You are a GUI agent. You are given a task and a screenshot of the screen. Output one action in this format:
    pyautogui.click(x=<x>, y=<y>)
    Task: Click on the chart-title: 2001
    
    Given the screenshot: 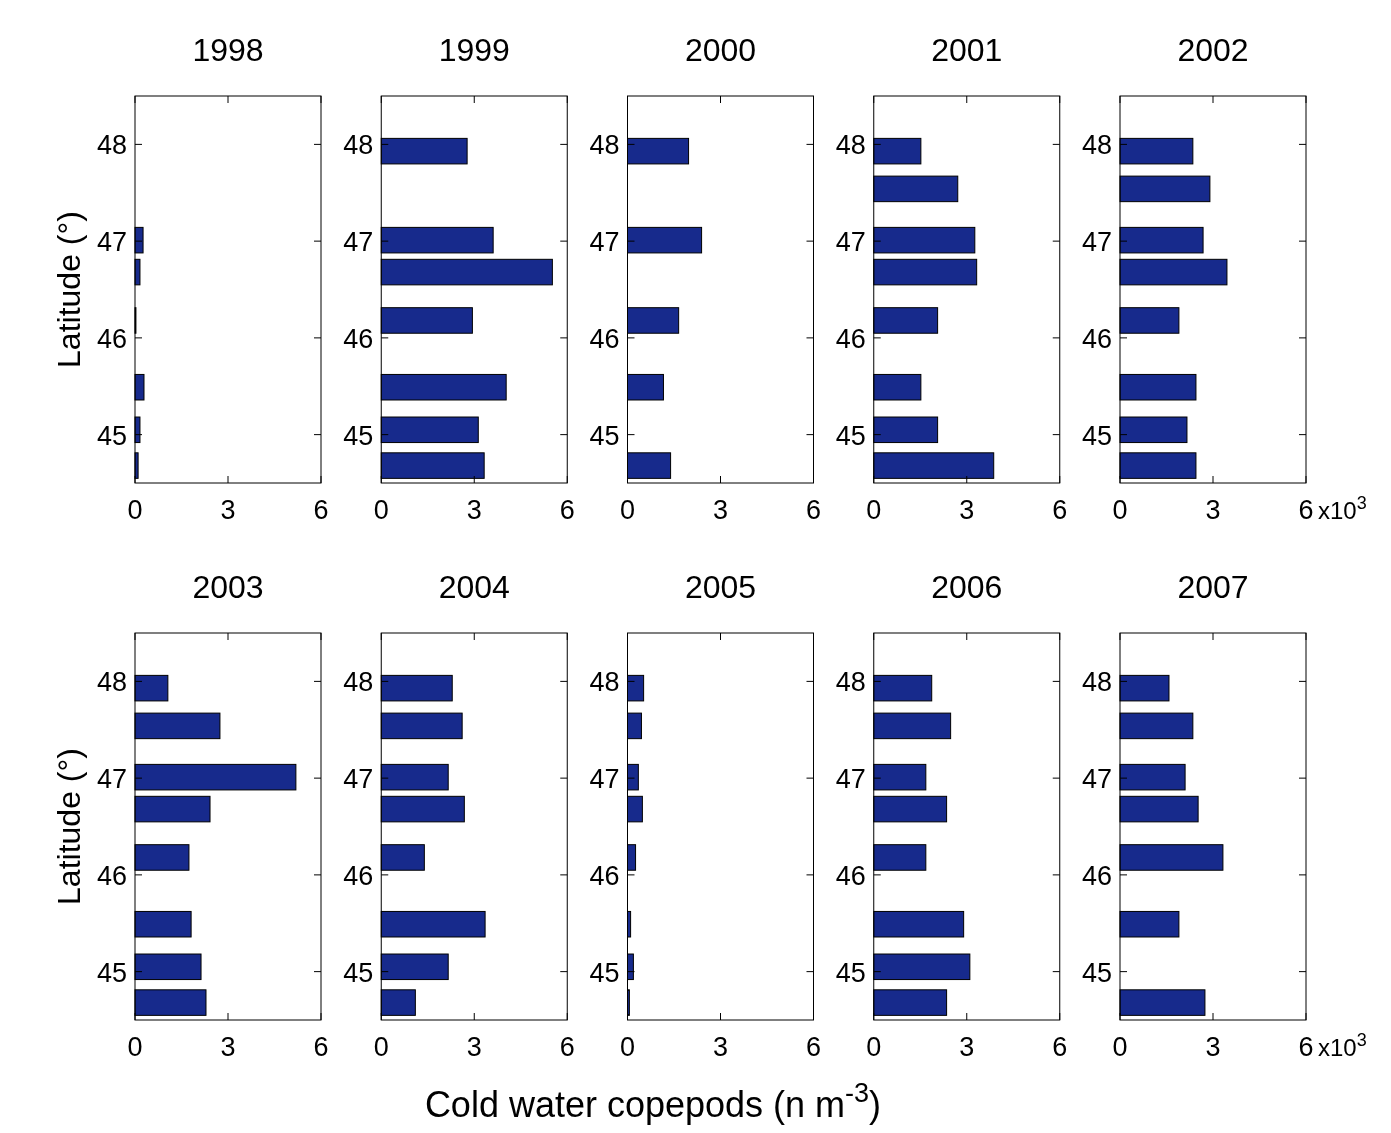 What is the action you would take?
    pyautogui.click(x=967, y=50)
    